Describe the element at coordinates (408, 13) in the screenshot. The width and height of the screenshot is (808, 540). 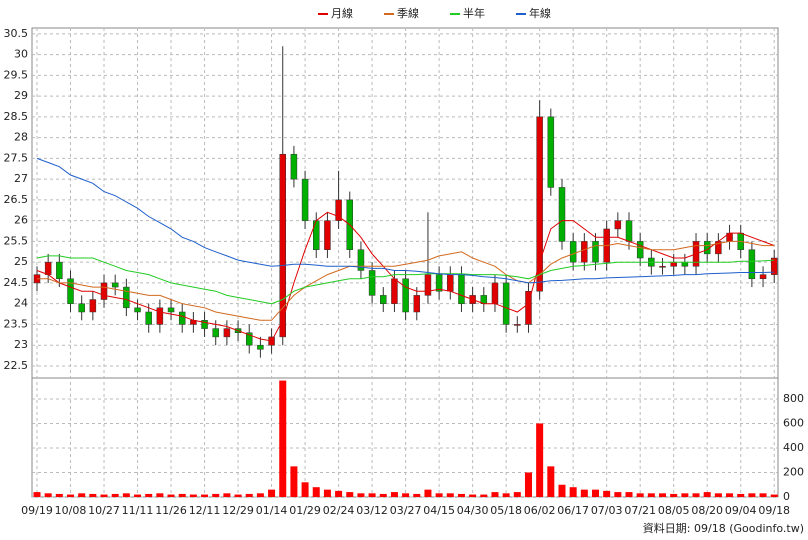
I see `legend-label: 季線` at that location.